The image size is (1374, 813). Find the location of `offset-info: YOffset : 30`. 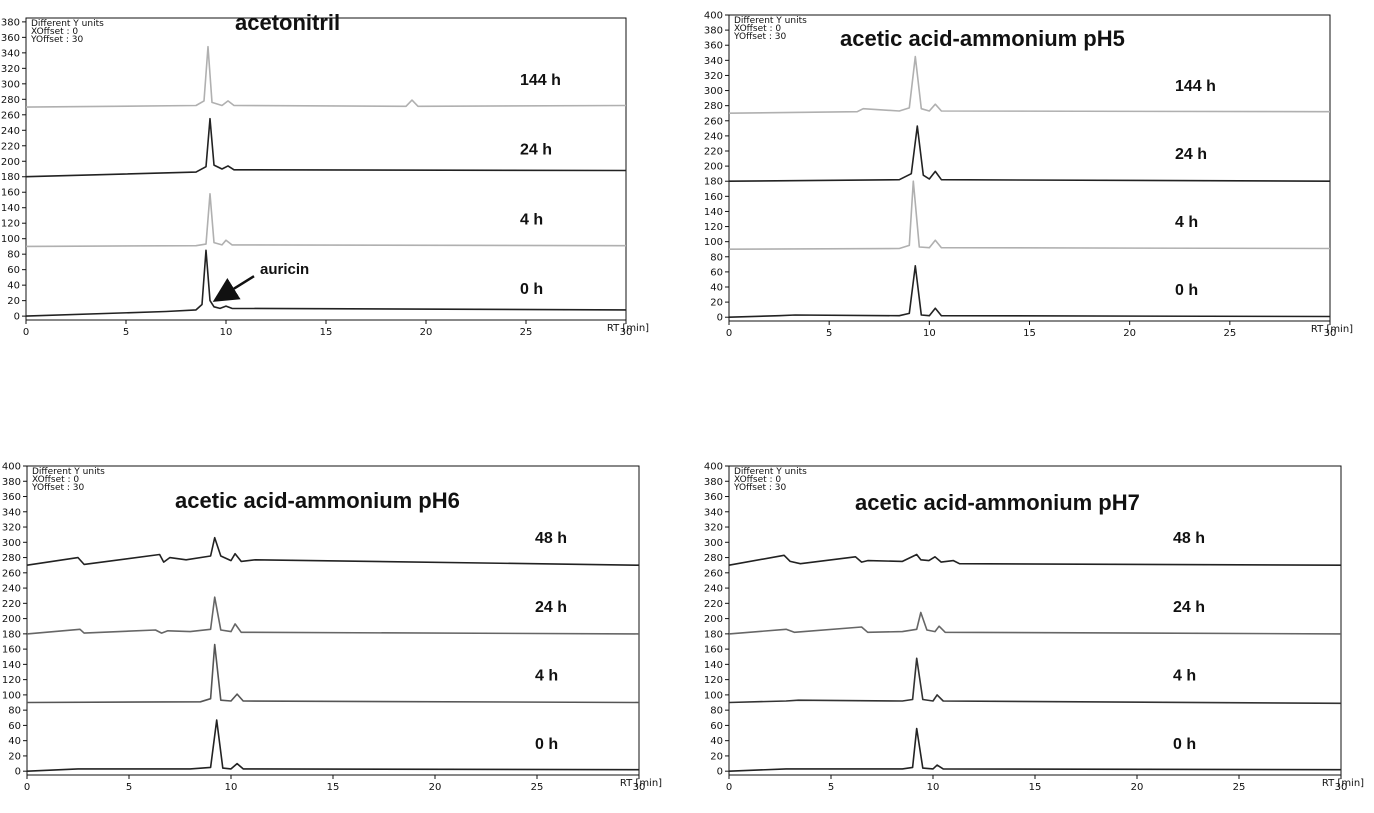

offset-info: YOffset : 30 is located at coordinates (760, 488).